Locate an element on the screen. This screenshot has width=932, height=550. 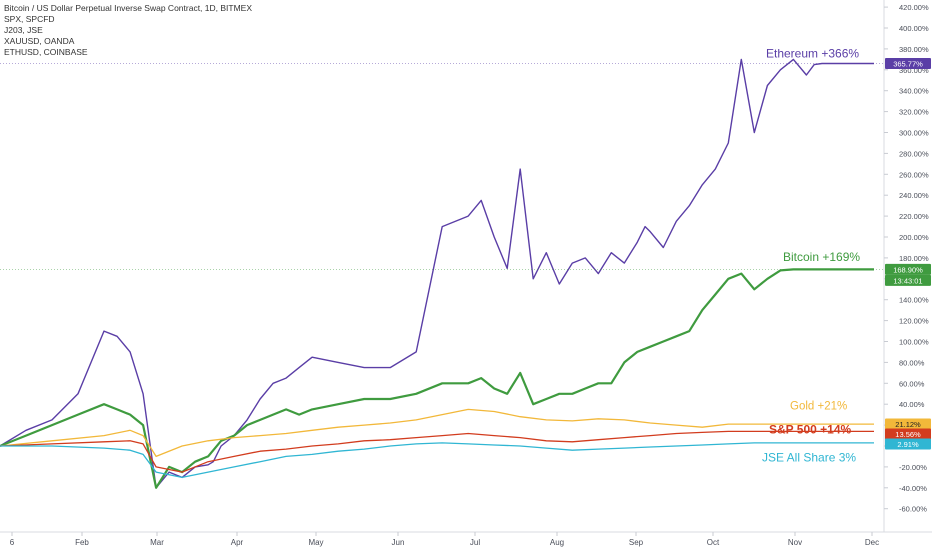
x-tick-label: Aug is located at coordinates (557, 542).